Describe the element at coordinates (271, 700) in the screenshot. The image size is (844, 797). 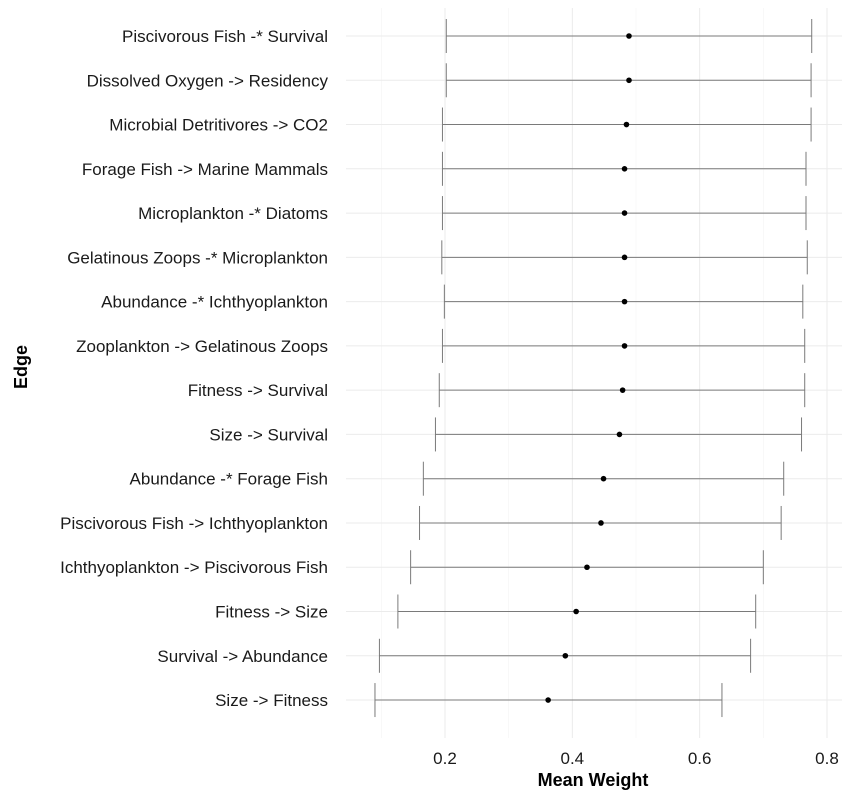
I see `y-tick-label: Size -> Fitness` at that location.